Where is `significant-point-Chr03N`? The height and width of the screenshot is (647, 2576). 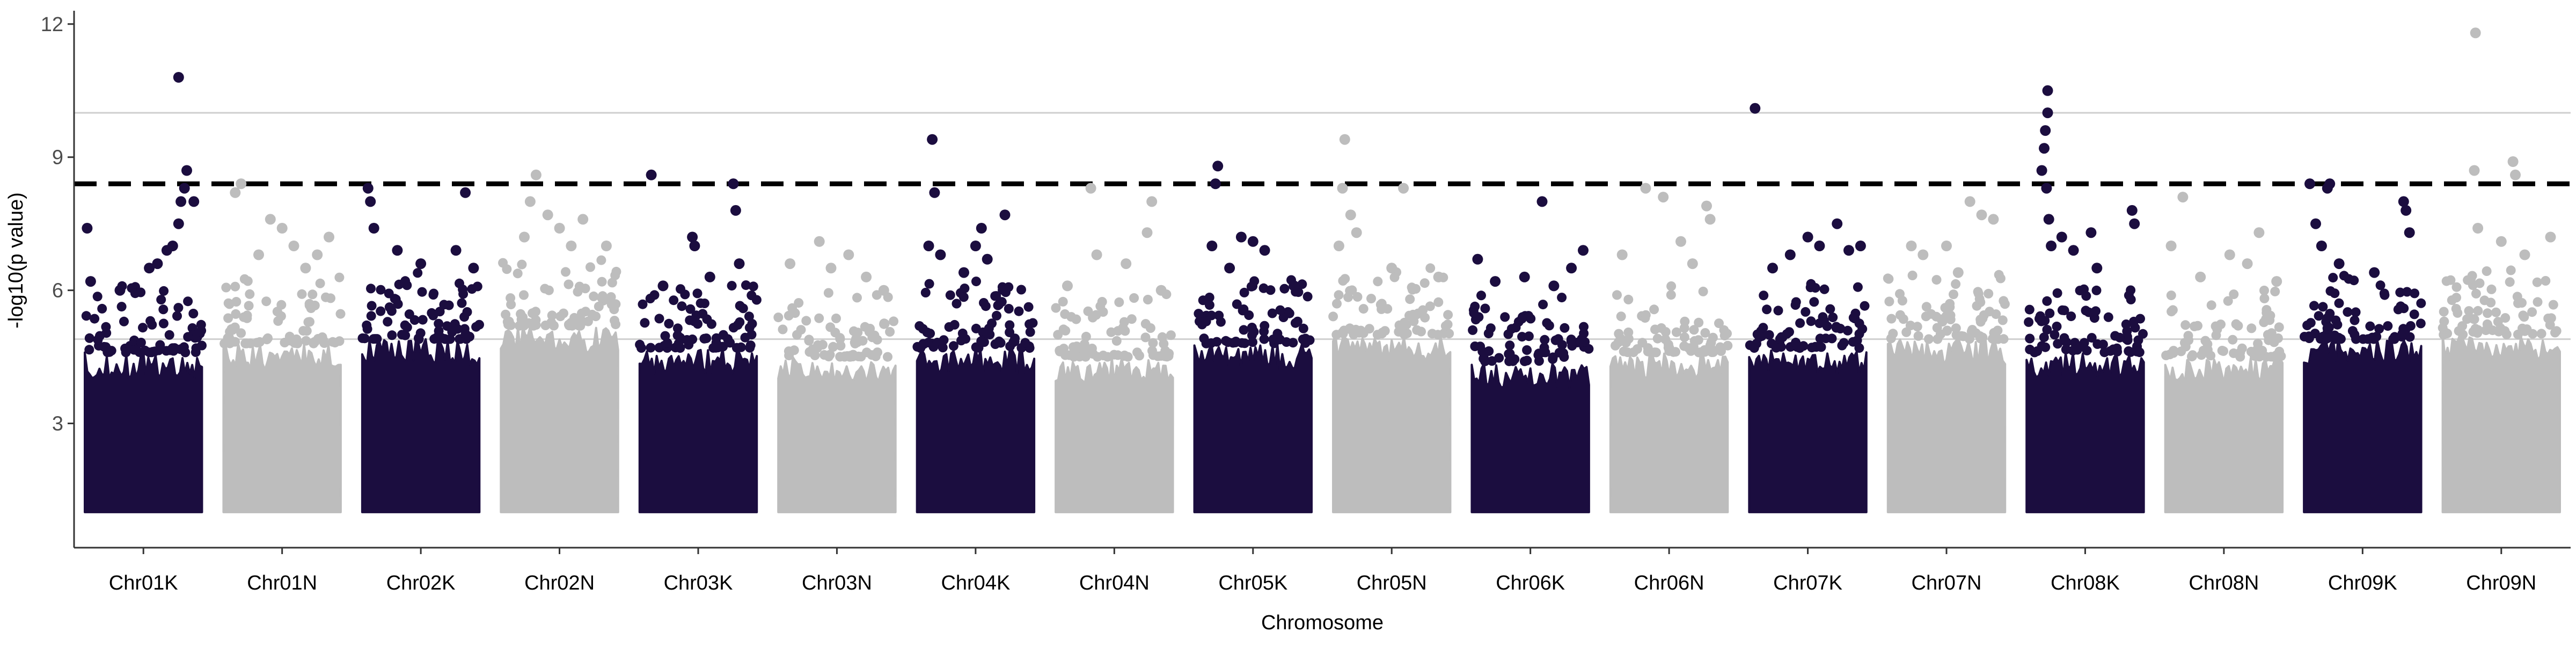
significant-point-Chr03N is located at coordinates (790, 264).